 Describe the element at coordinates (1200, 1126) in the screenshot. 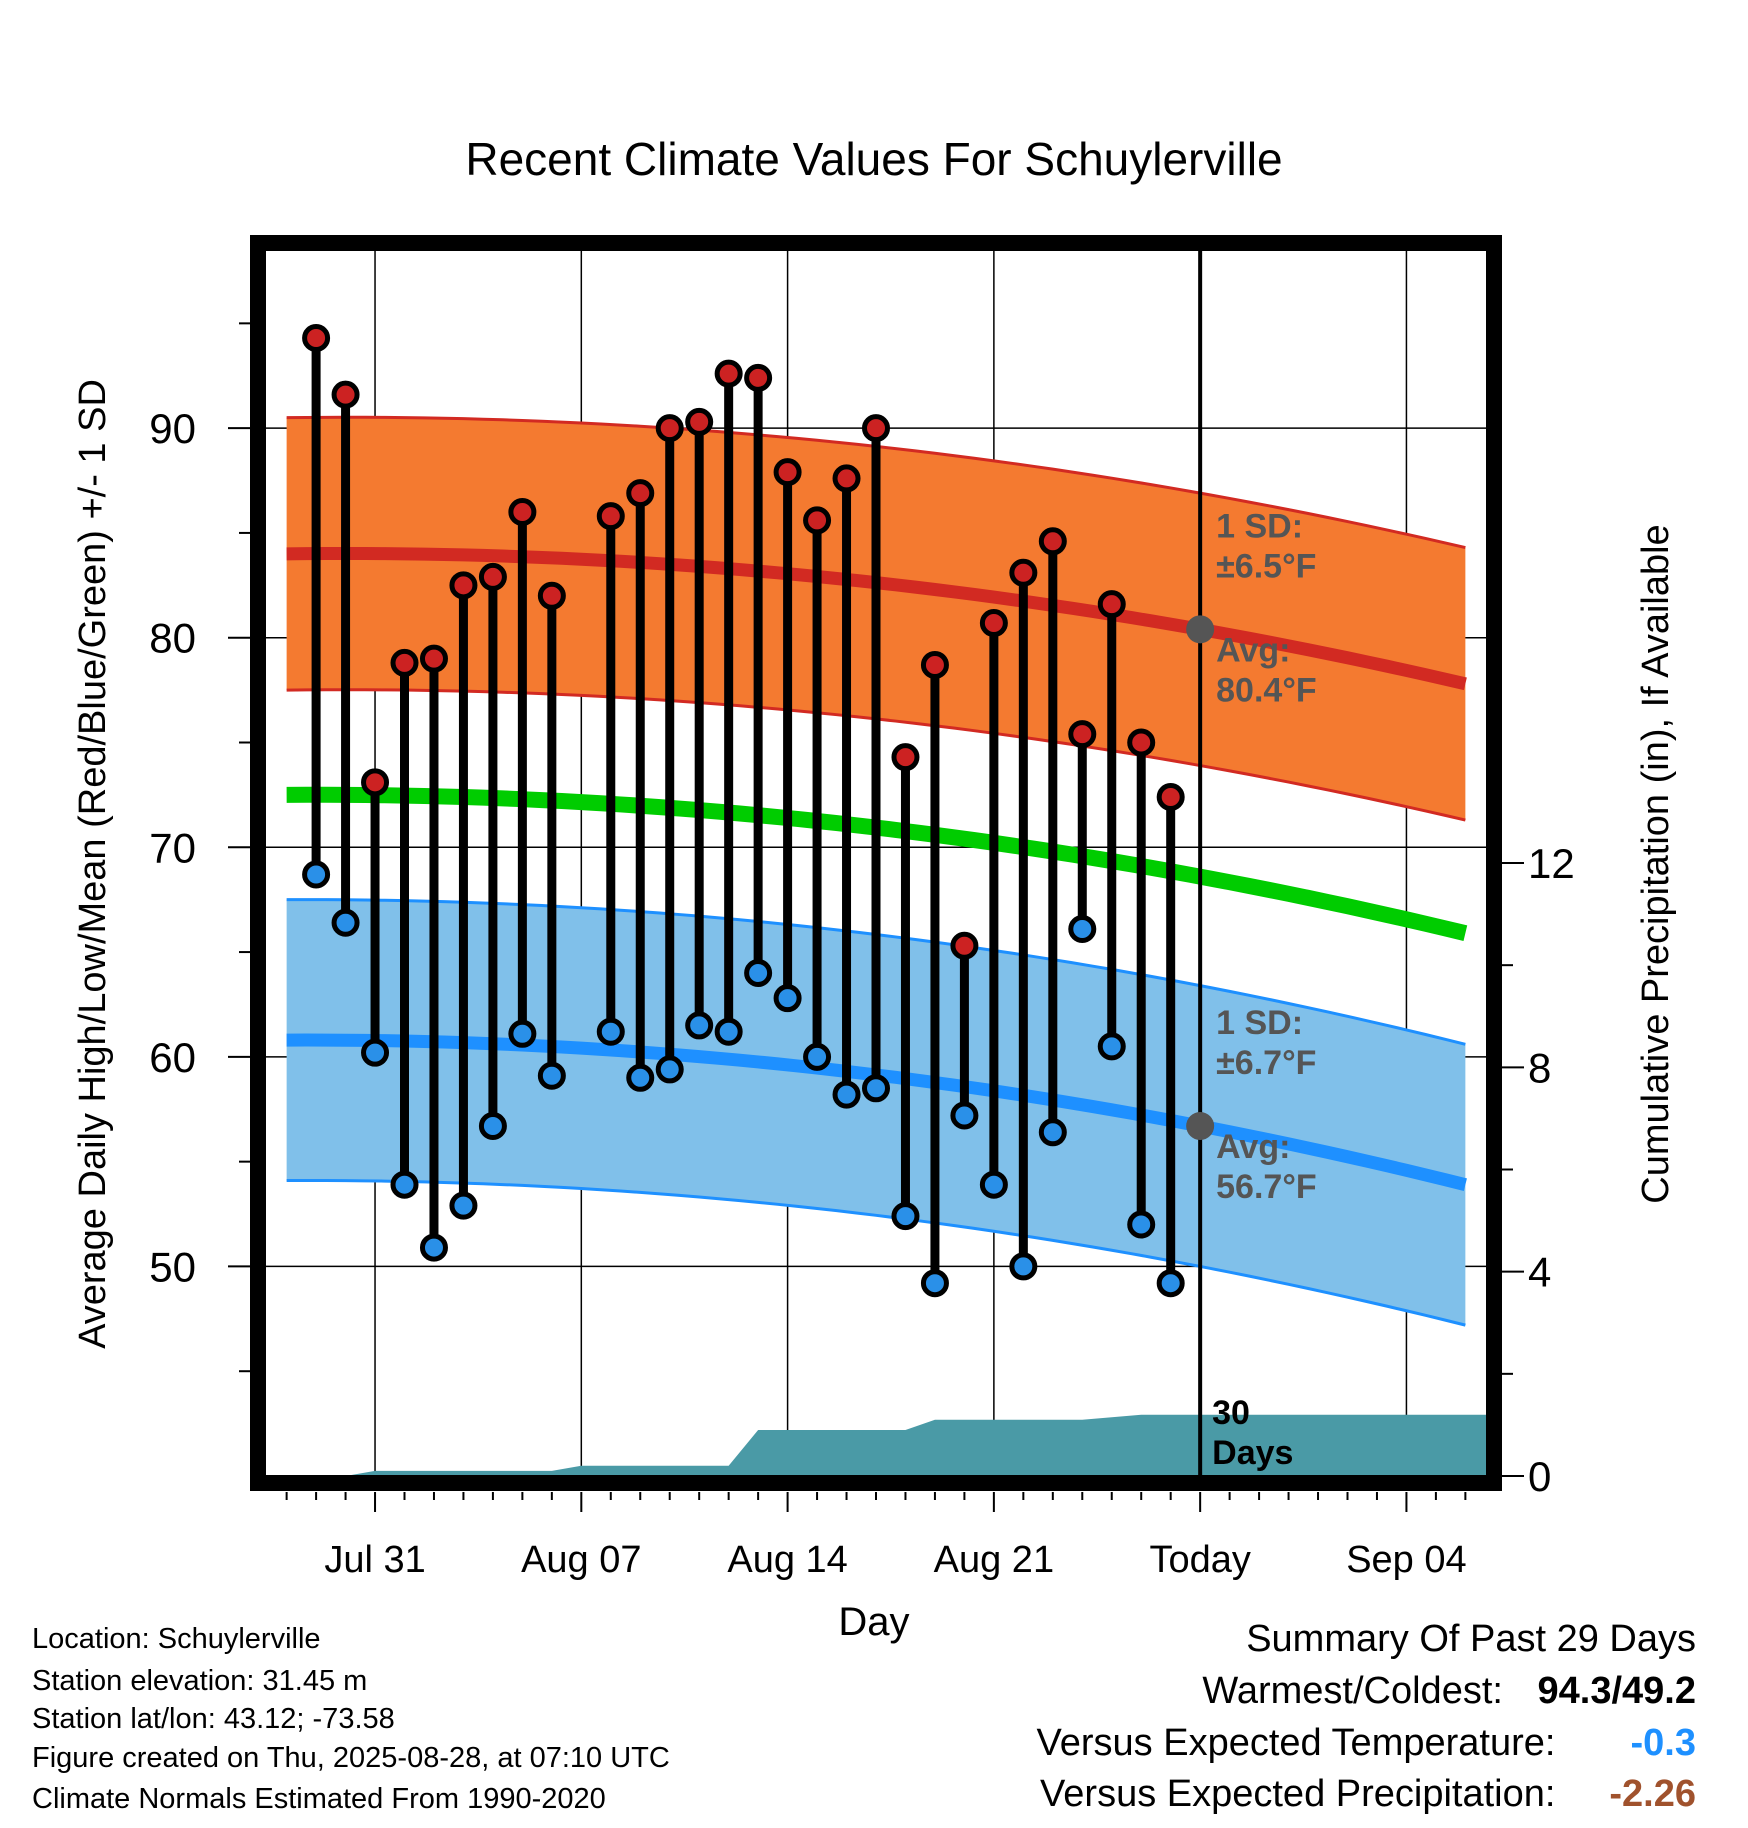

I see `today-low-avg-dot` at that location.